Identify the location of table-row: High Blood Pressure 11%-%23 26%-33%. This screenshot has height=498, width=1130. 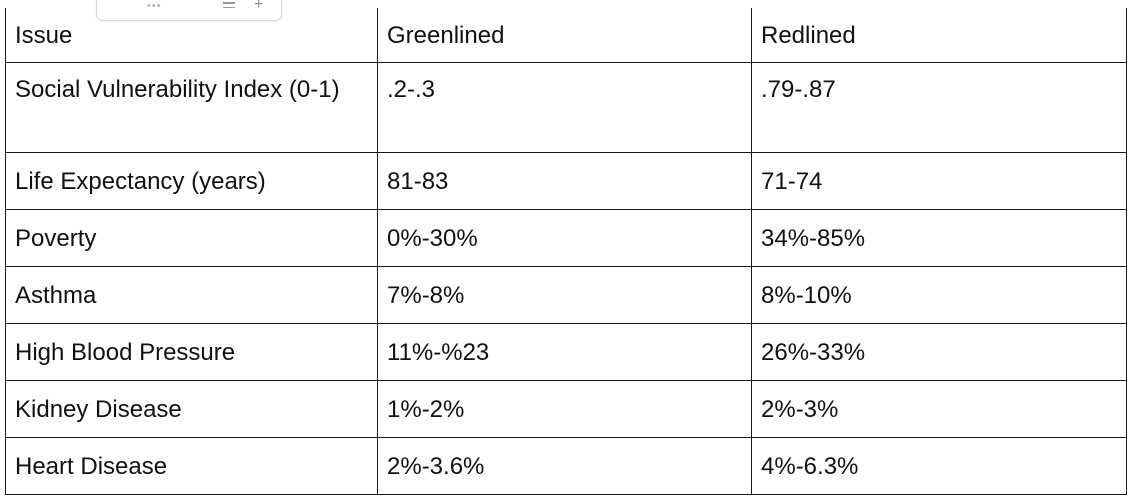
(566, 351).